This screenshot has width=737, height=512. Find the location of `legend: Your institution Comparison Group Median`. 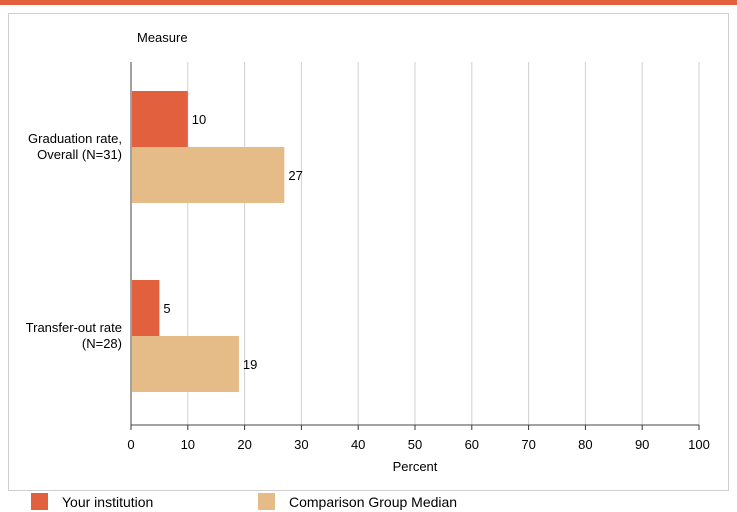

legend: Your institution Comparison Group Median is located at coordinates (368, 501).